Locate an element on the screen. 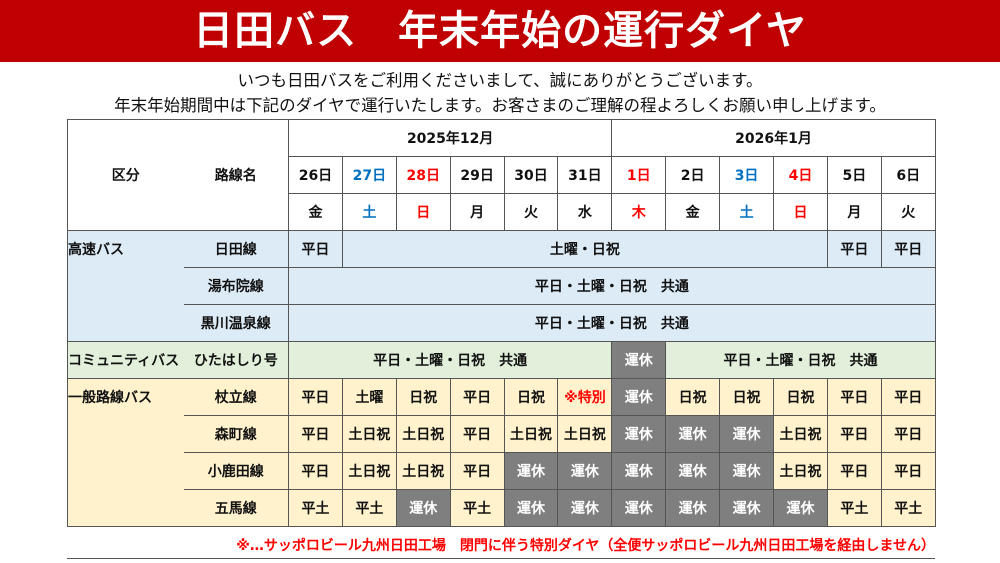  month-header: 2026年1月 is located at coordinates (773, 138).